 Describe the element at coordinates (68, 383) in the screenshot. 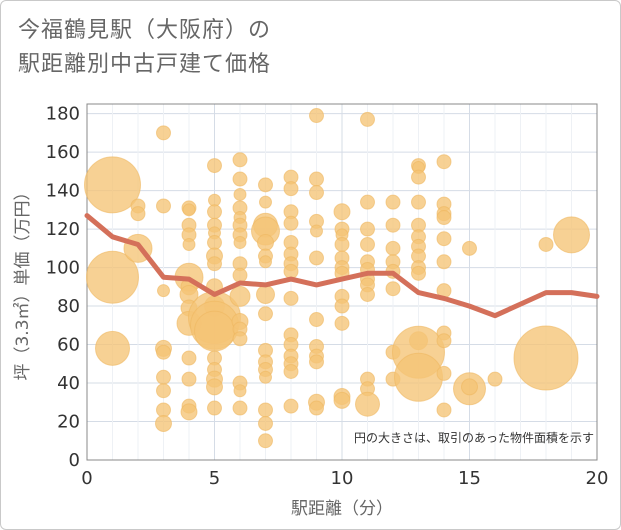

I see `y-tick-label: 40` at that location.